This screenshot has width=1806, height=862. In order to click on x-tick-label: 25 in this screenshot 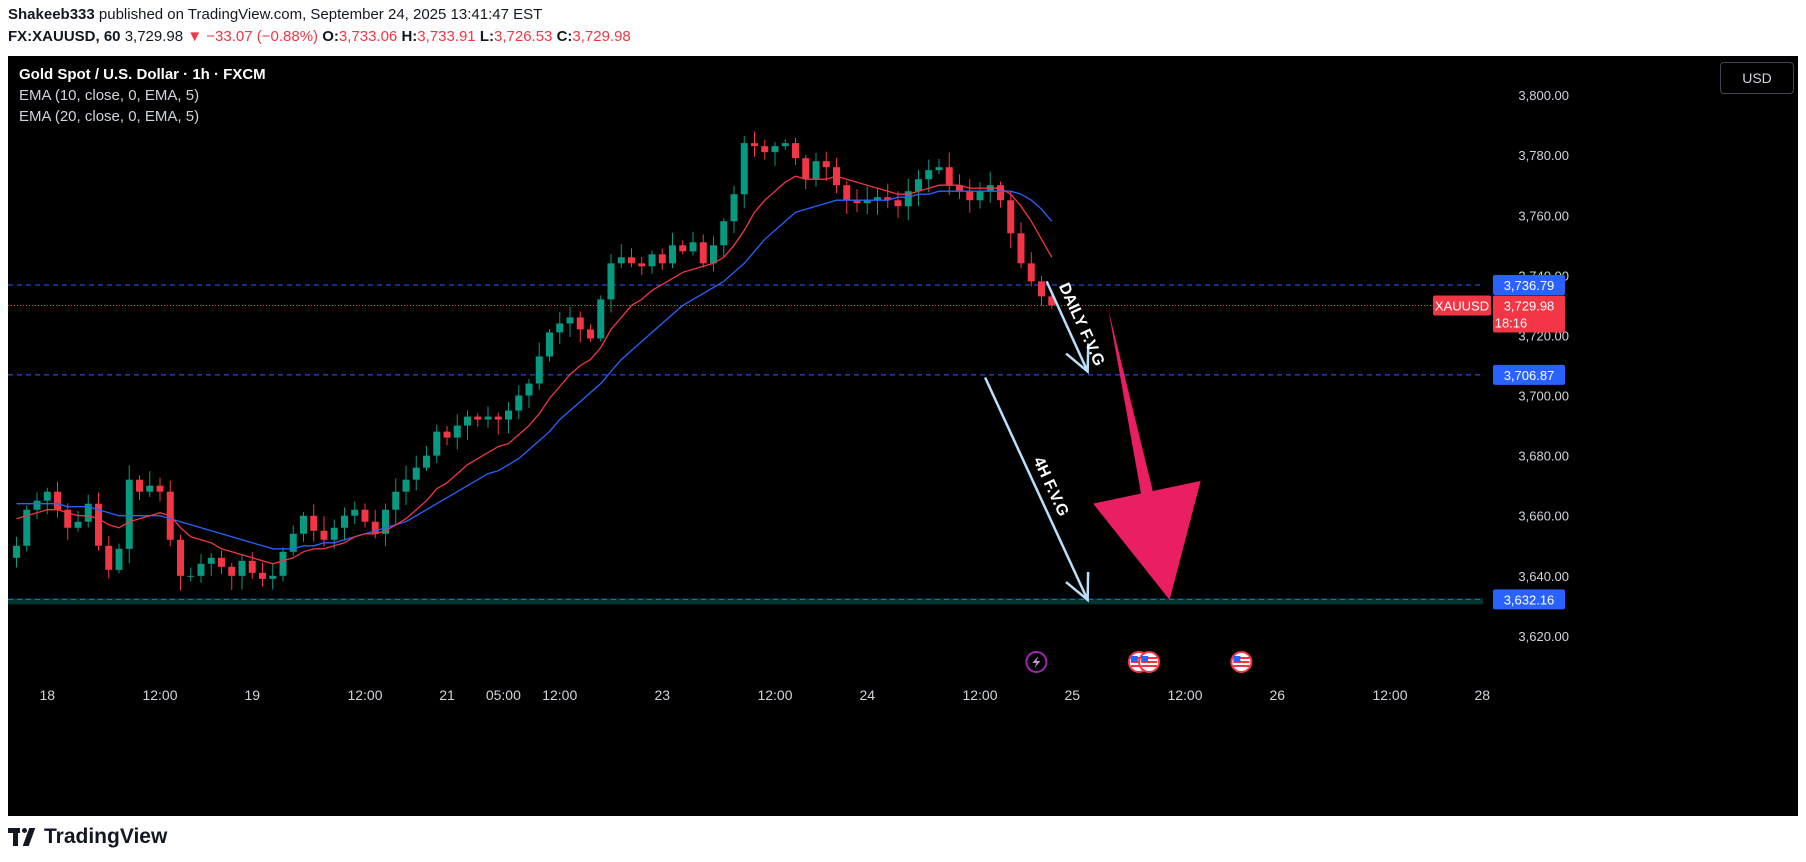, I will do `click(1072, 695)`.